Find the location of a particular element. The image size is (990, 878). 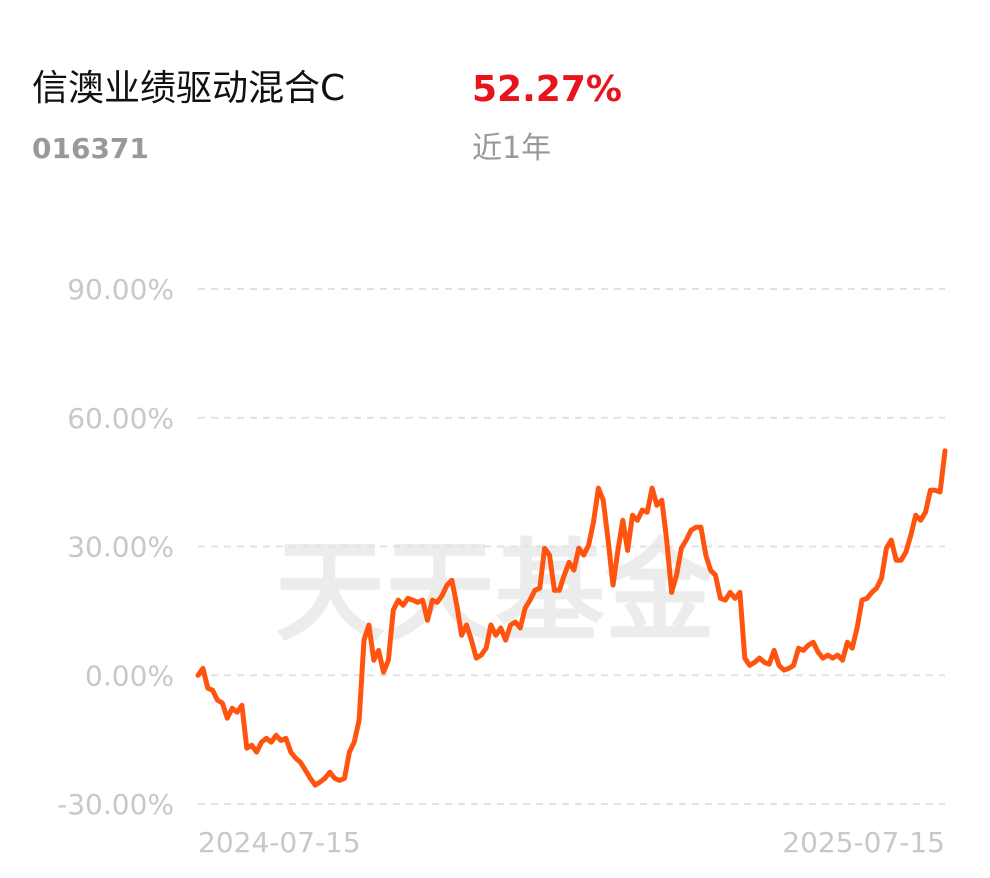

y-tick-label: 30.00% is located at coordinates (120, 547).